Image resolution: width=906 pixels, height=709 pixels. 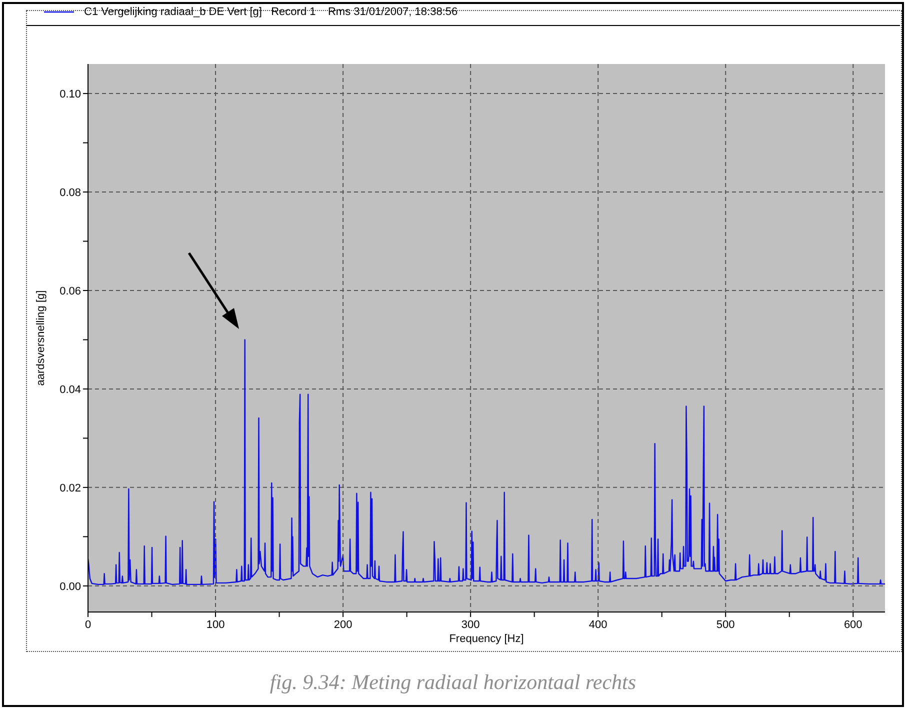 I want to click on legend-label: C1 Vergelijking radiaal_b DE Vert [g] Record 1 Rms 31/01/2007, 18:38:56, so click(x=271, y=12).